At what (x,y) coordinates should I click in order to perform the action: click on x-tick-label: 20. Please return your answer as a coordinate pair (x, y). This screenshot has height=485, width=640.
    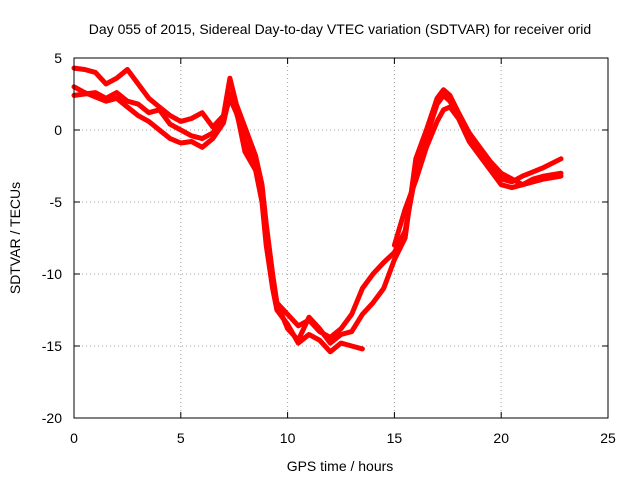
    Looking at the image, I should click on (501, 438).